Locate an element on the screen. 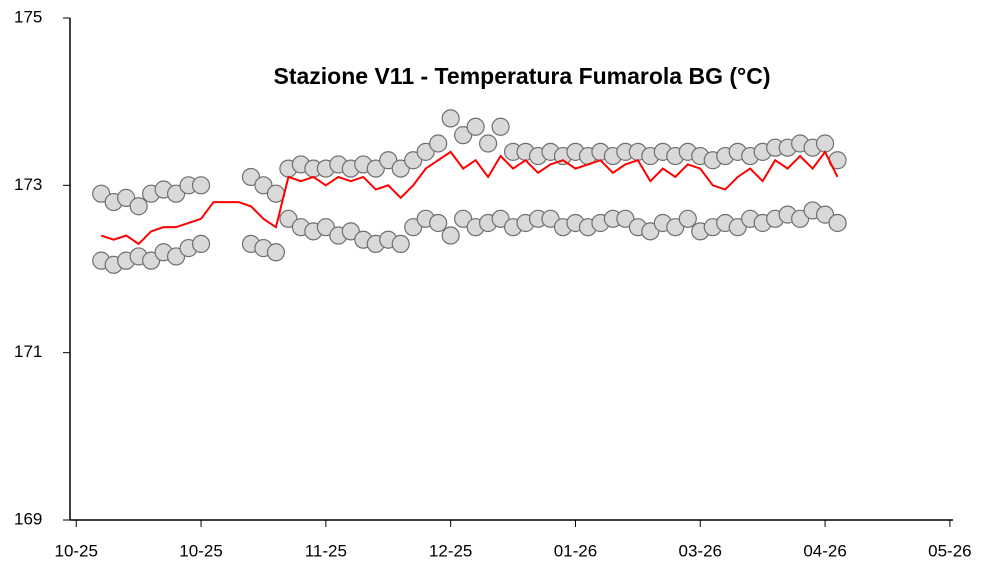  x-tick-label: 03-26 is located at coordinates (700, 550).